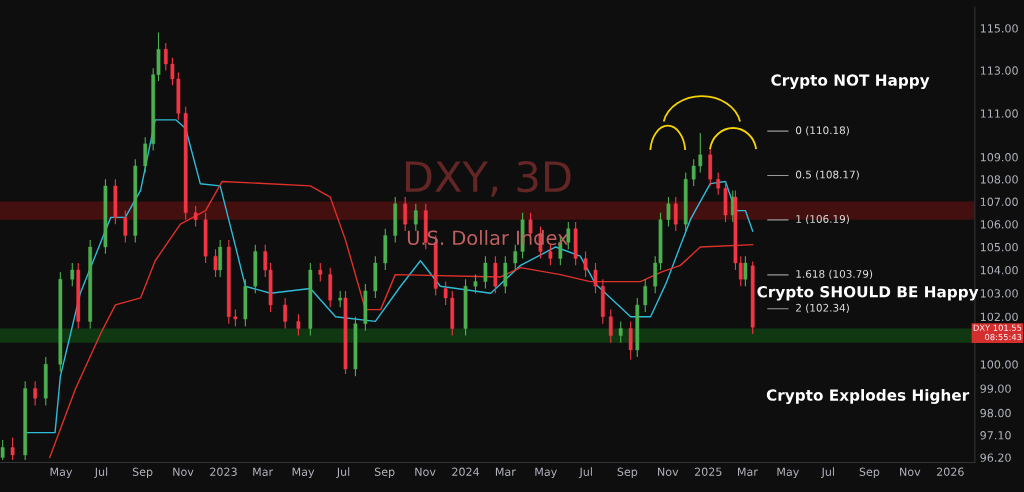 The width and height of the screenshot is (1024, 492). What do you see at coordinates (868, 293) in the screenshot?
I see `annotation: Crypto SHOULD BE Happy` at bounding box center [868, 293].